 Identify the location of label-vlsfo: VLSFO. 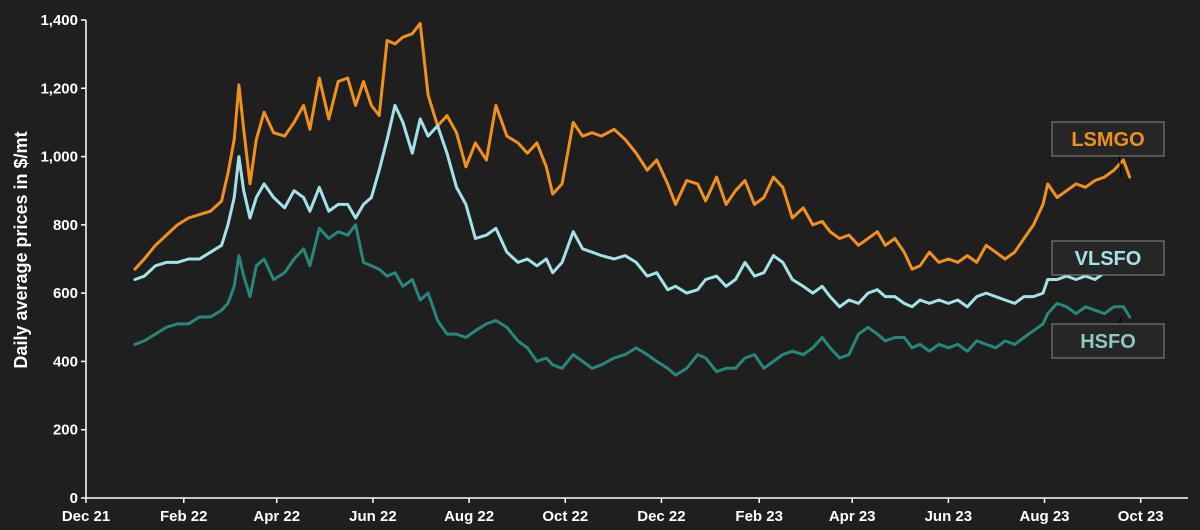
(1108, 258).